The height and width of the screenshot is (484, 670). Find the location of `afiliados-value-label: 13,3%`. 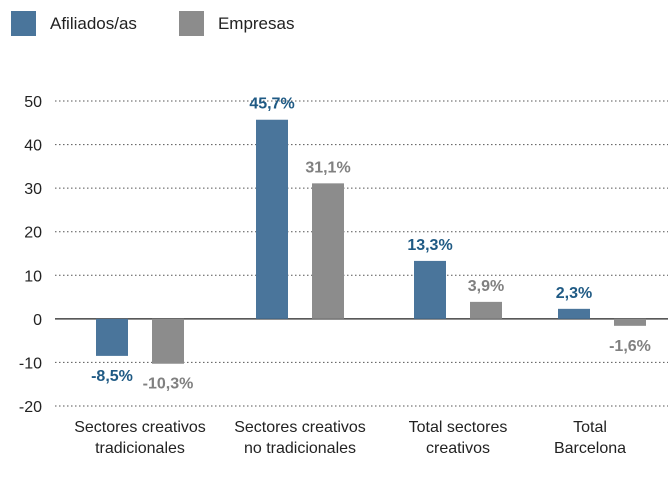

afiliados-value-label: 13,3% is located at coordinates (429, 245).